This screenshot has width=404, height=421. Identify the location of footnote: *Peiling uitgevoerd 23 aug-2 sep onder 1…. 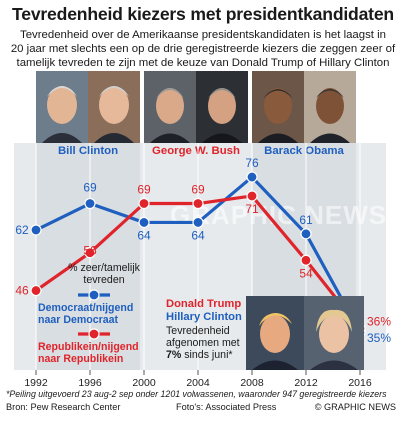
(196, 394).